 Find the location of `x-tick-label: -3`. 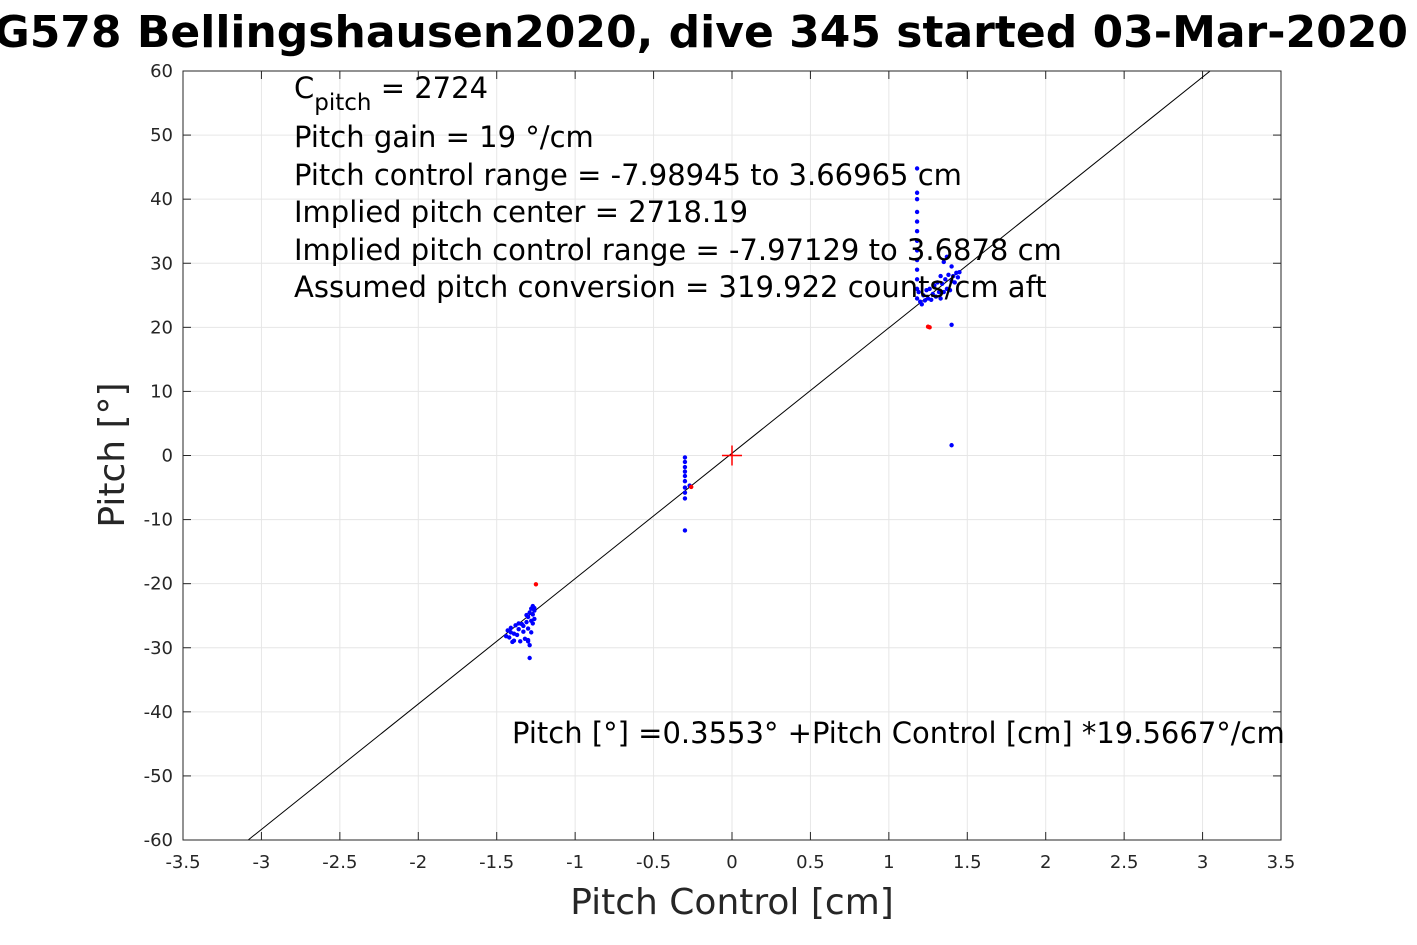

x-tick-label: -3 is located at coordinates (261, 862).